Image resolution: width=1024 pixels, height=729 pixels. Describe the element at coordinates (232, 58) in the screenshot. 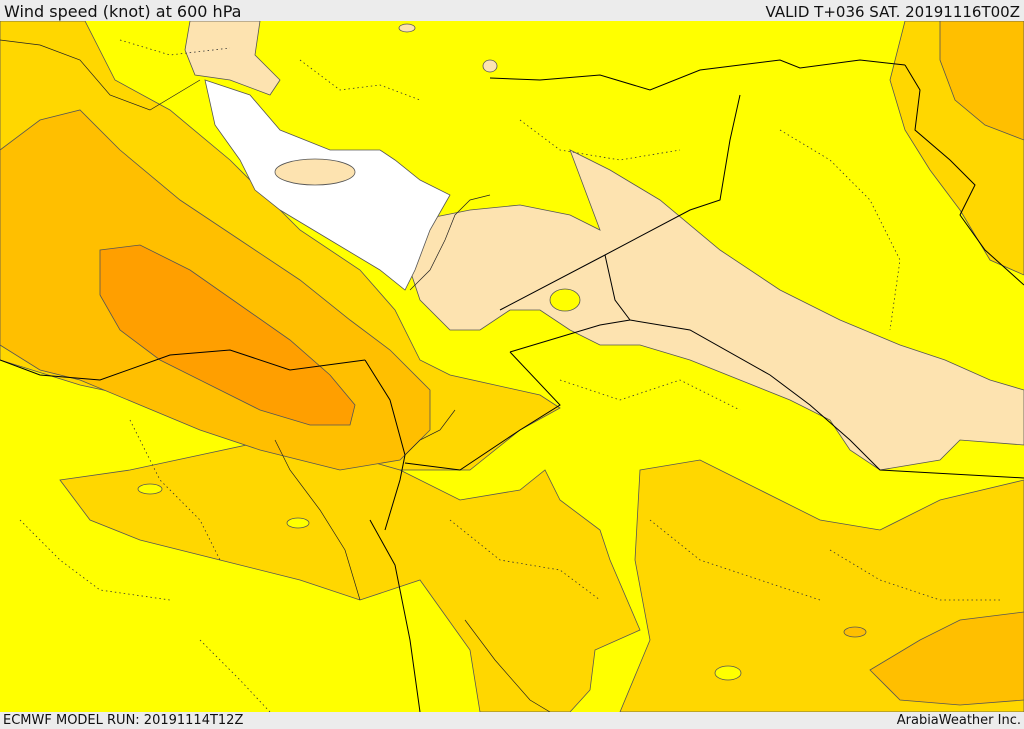

I see `wind-band-light-north` at that location.